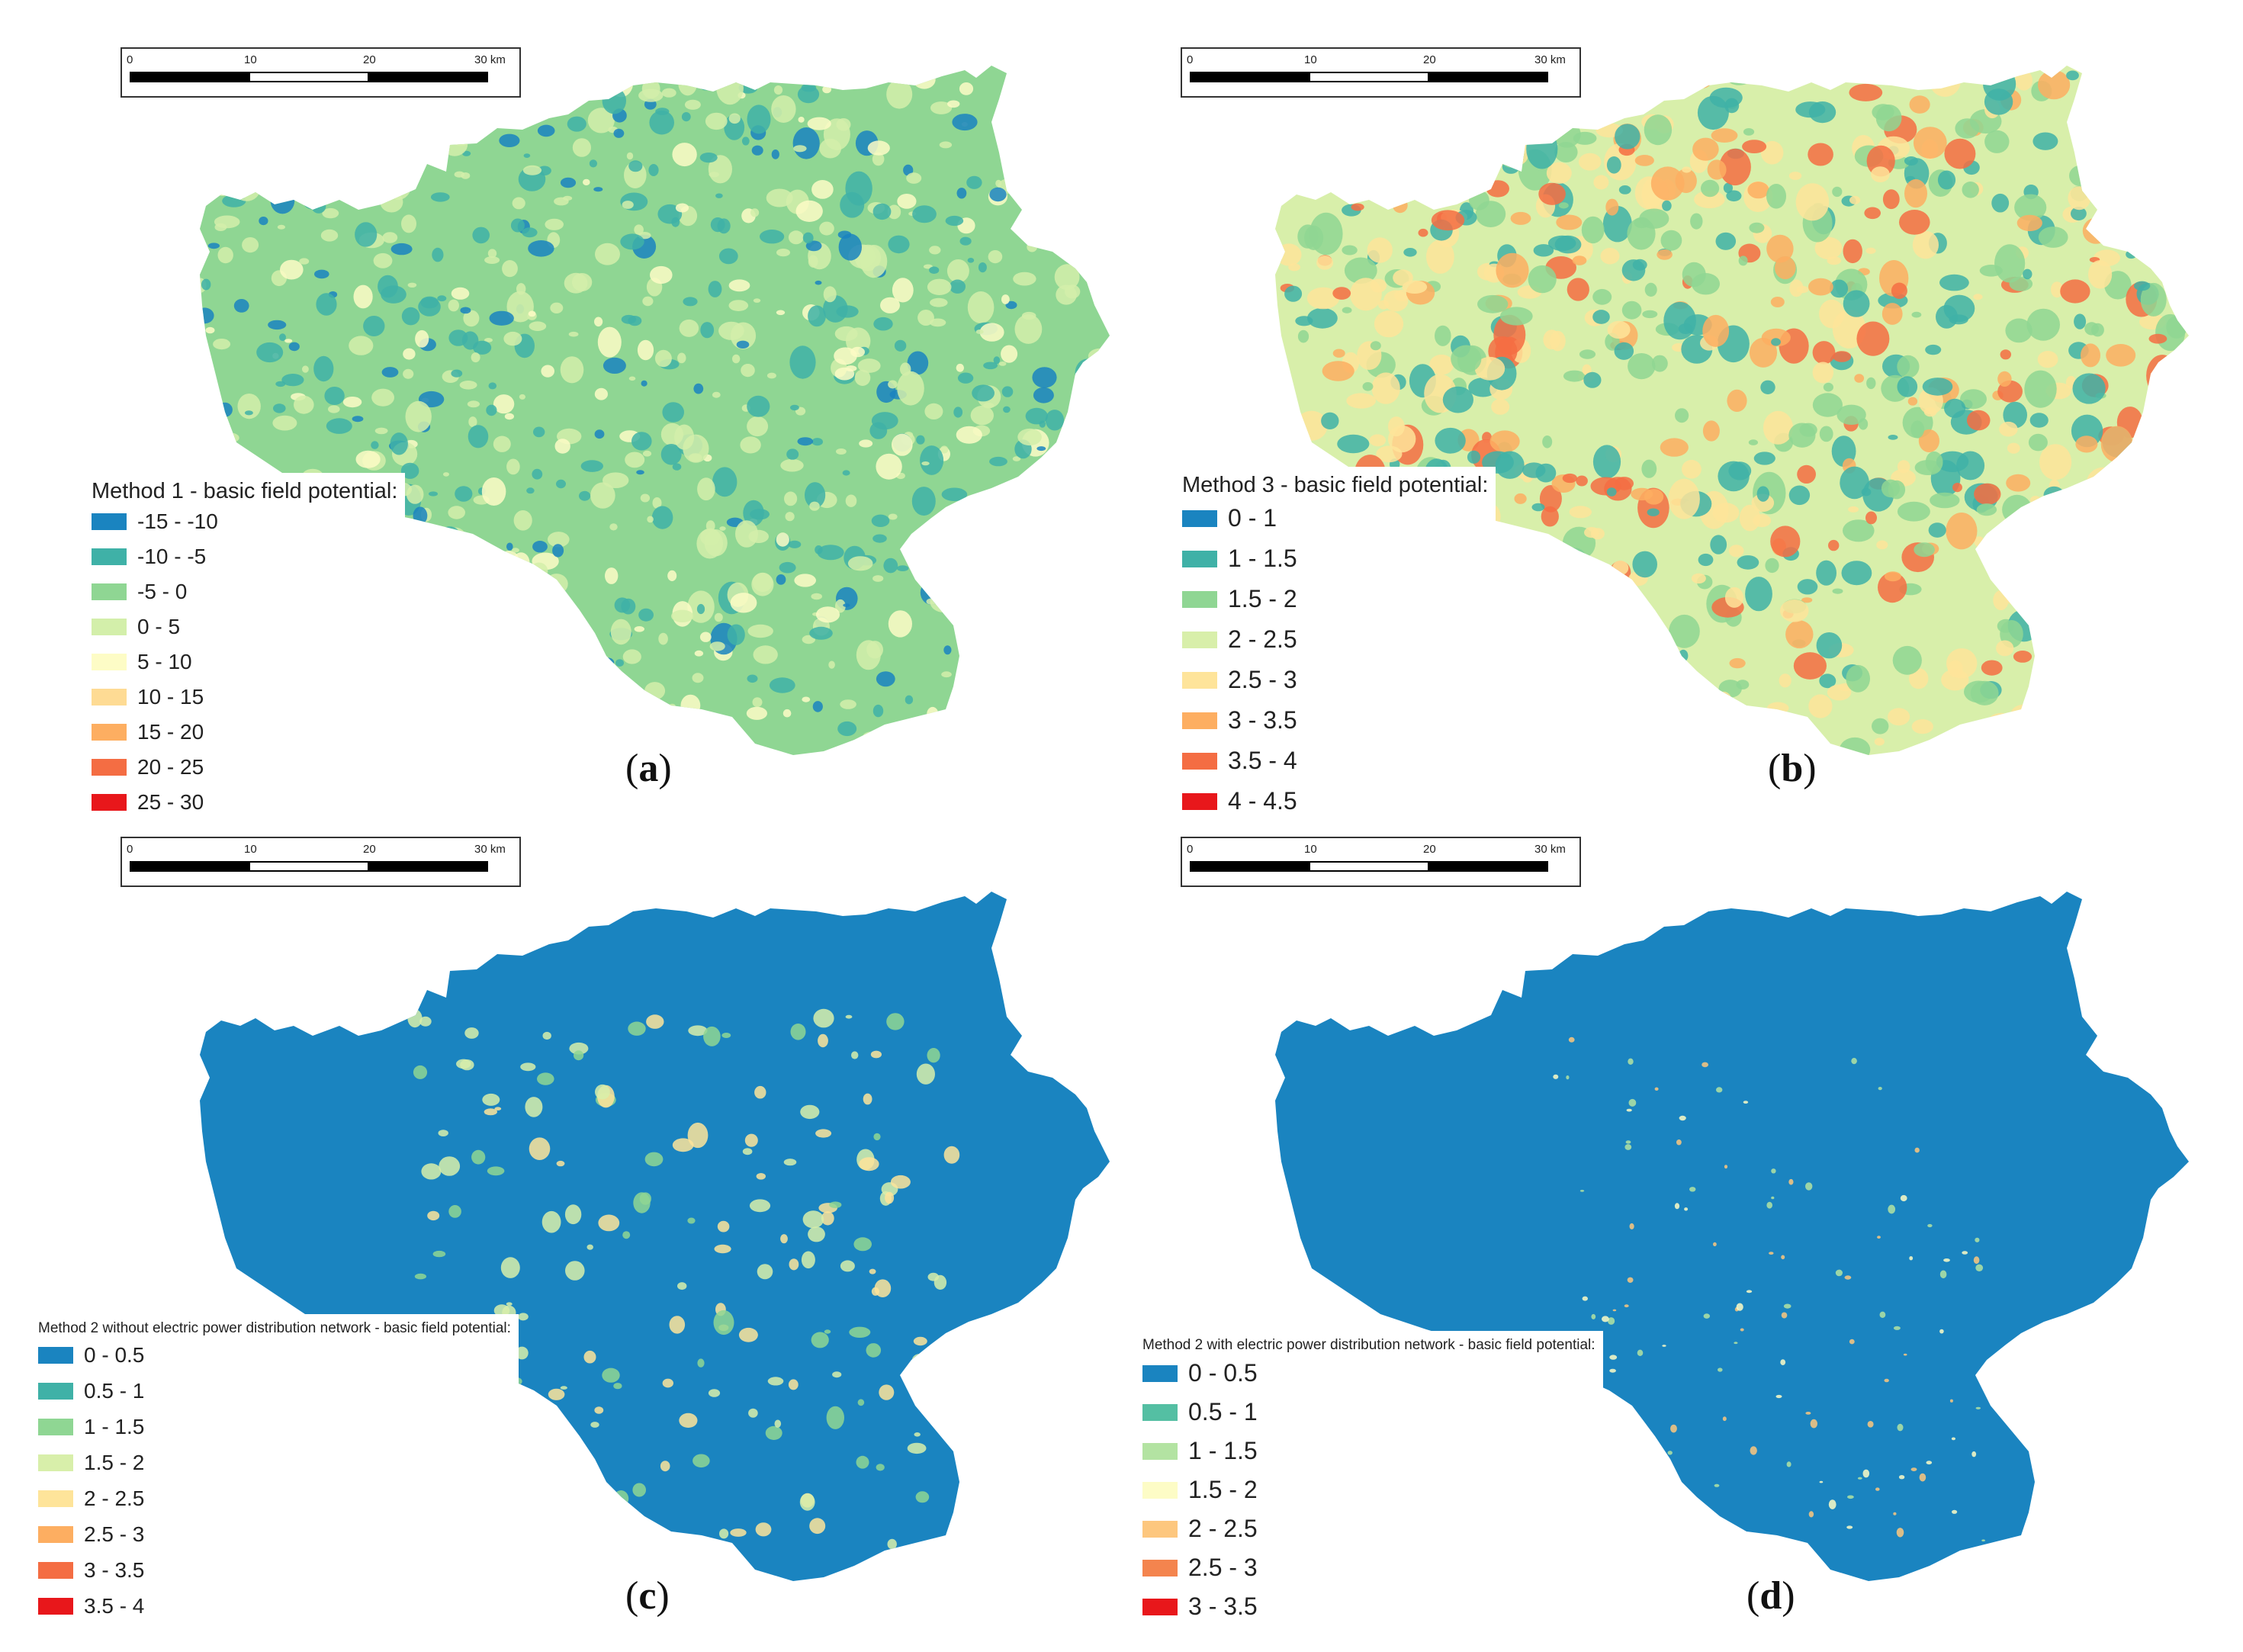 The image size is (2243, 1652). I want to click on legend-label: -10 - -5, so click(172, 556).